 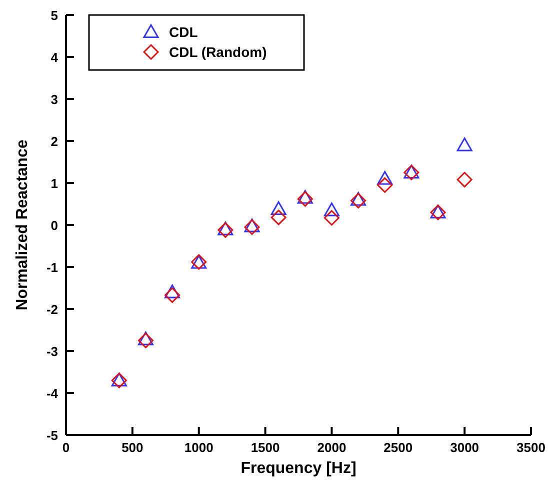 What do you see at coordinates (54, 99) in the screenshot?
I see `y-tick-label: 3` at bounding box center [54, 99].